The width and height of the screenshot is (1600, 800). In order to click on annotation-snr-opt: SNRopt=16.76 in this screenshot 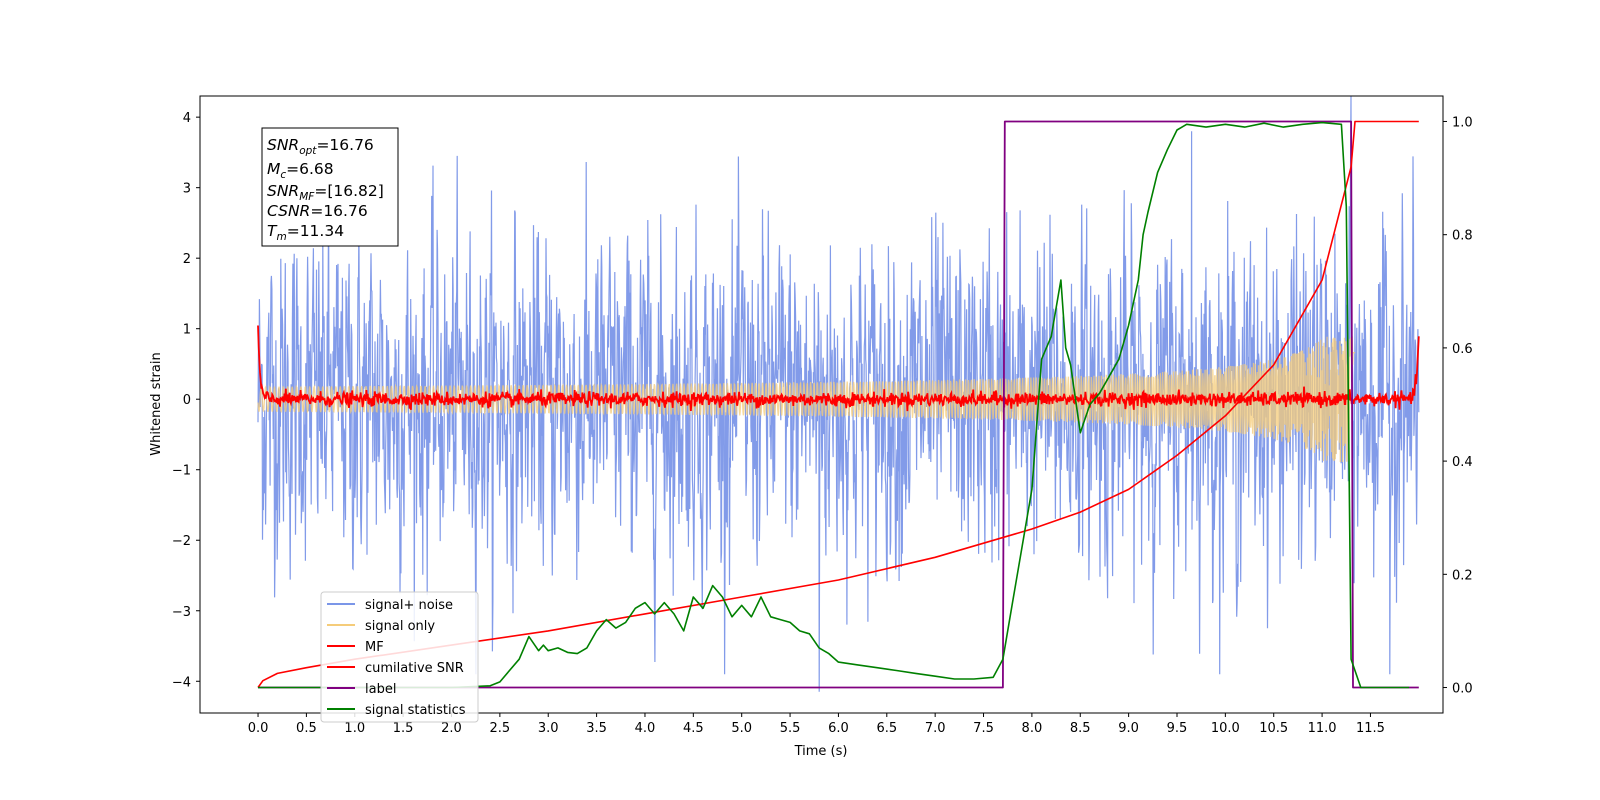, I will do `click(320, 146)`.